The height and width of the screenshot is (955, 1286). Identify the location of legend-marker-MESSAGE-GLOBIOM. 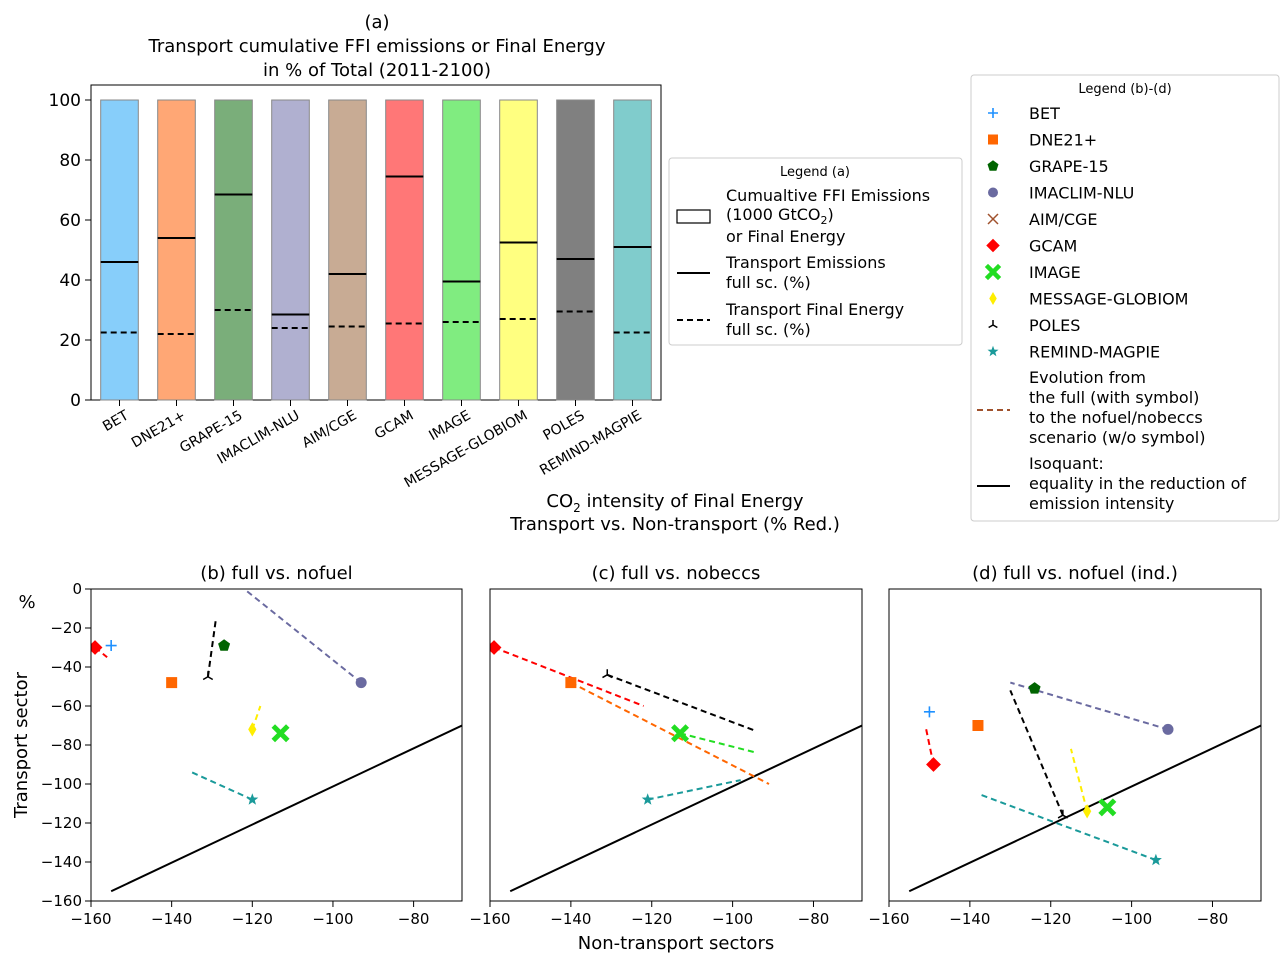
(993, 298).